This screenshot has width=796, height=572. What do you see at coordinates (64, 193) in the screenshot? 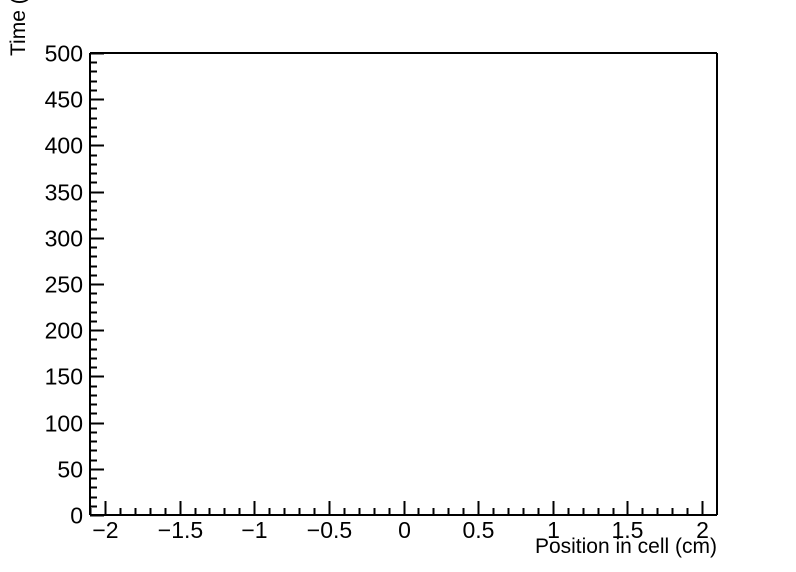
I see `y-tick-label: 350` at bounding box center [64, 193].